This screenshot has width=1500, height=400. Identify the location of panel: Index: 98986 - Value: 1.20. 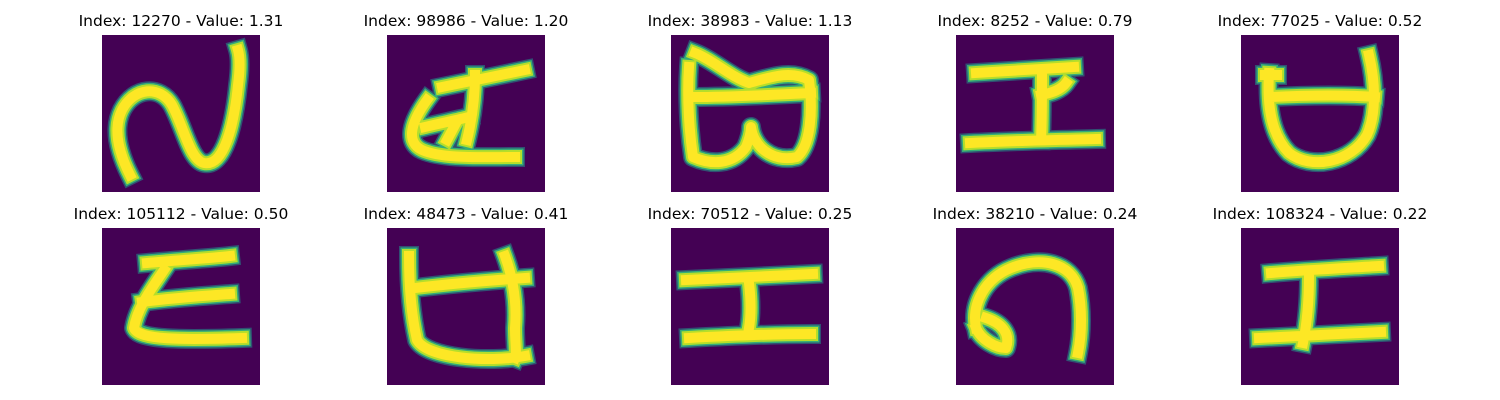
(466, 105).